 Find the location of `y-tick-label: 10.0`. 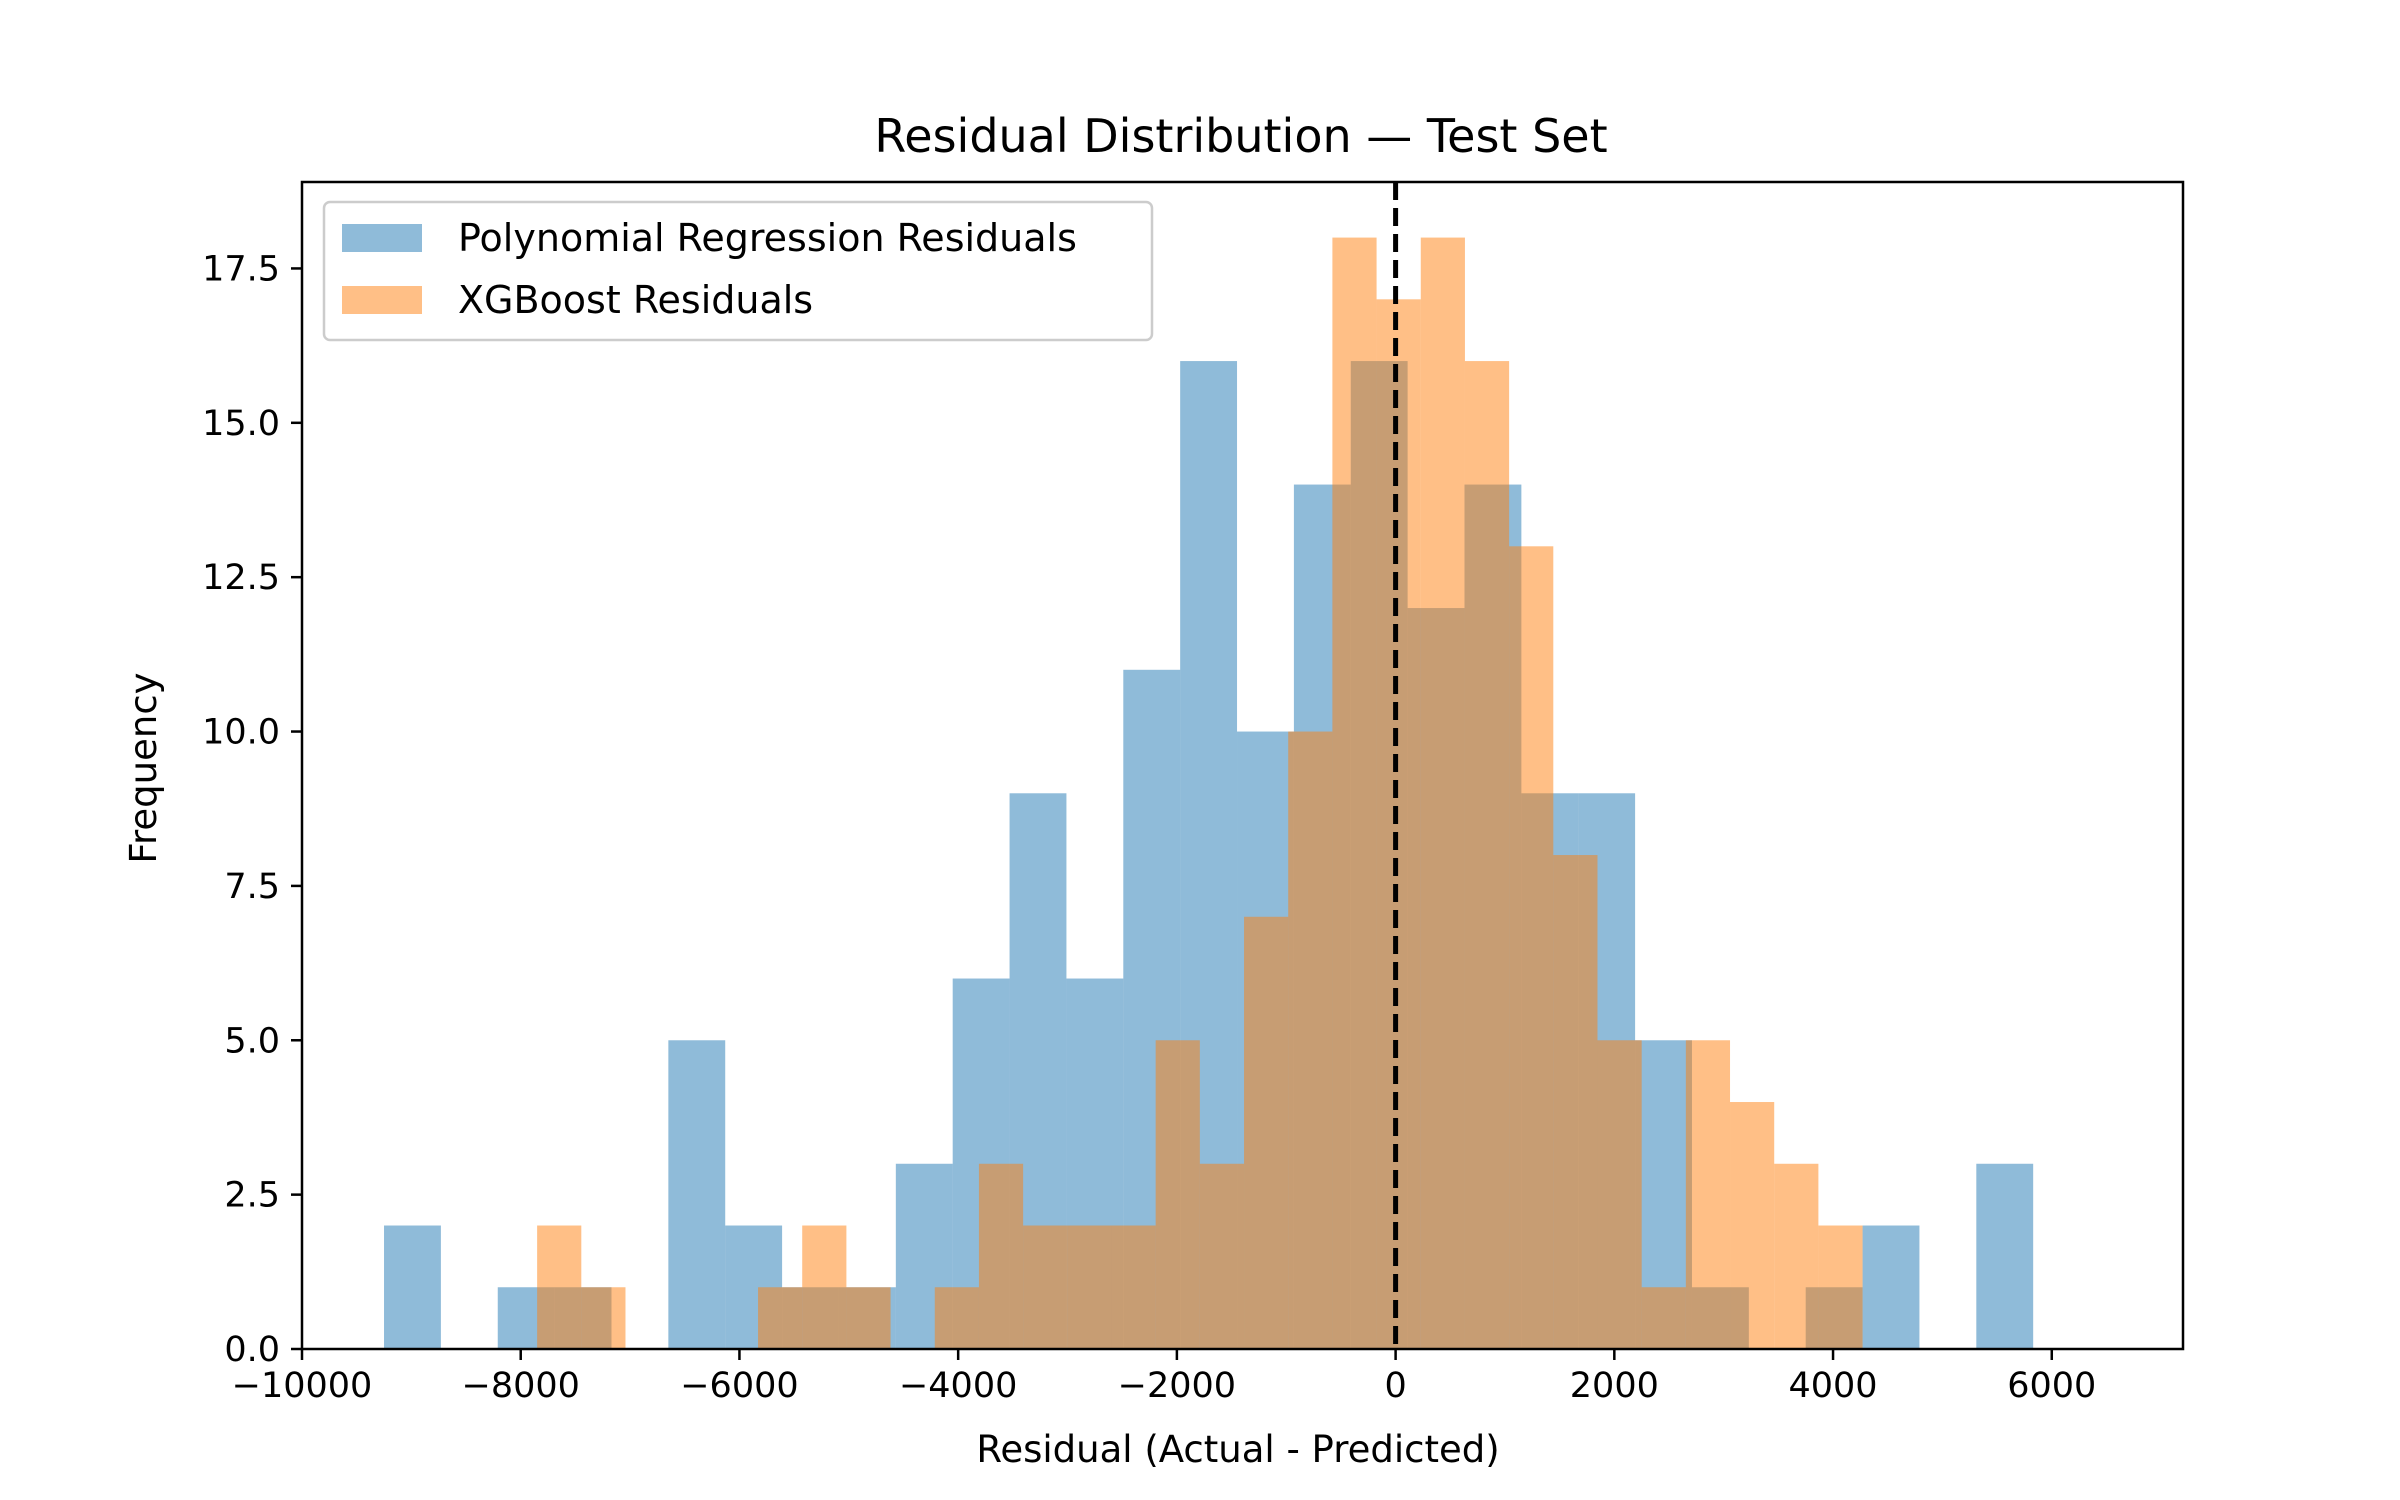

y-tick-label: 10.0 is located at coordinates (241, 733).